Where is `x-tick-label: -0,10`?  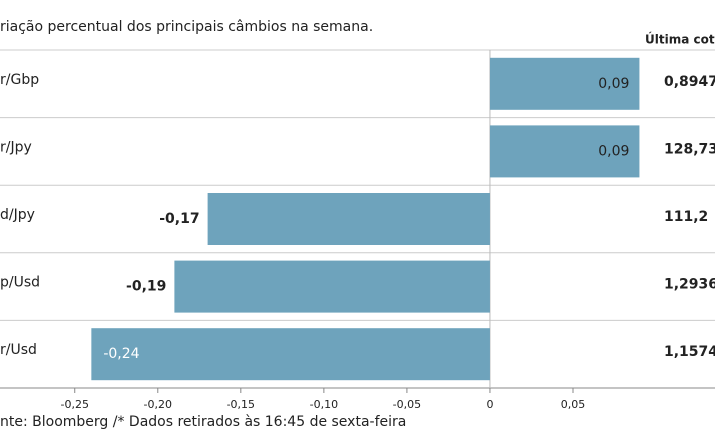 x-tick-label: -0,10 is located at coordinates (324, 404).